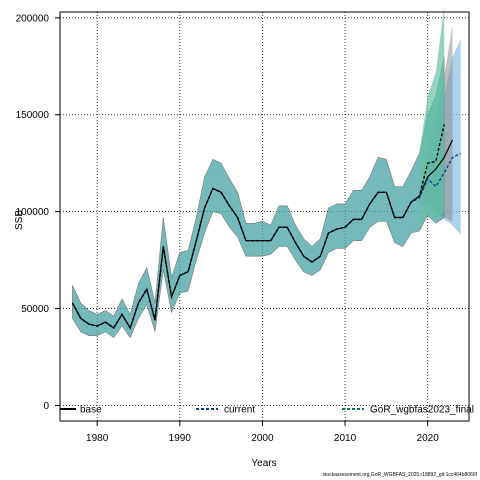 The image size is (480, 480). I want to click on legend: base current GoR_wgbfas2023_final, so click(267, 410).